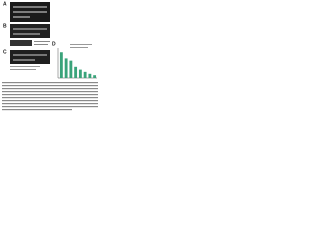 The height and width of the screenshot is (240, 320). Describe the element at coordinates (5, 52) in the screenshot. I see `panel-label: C` at that location.